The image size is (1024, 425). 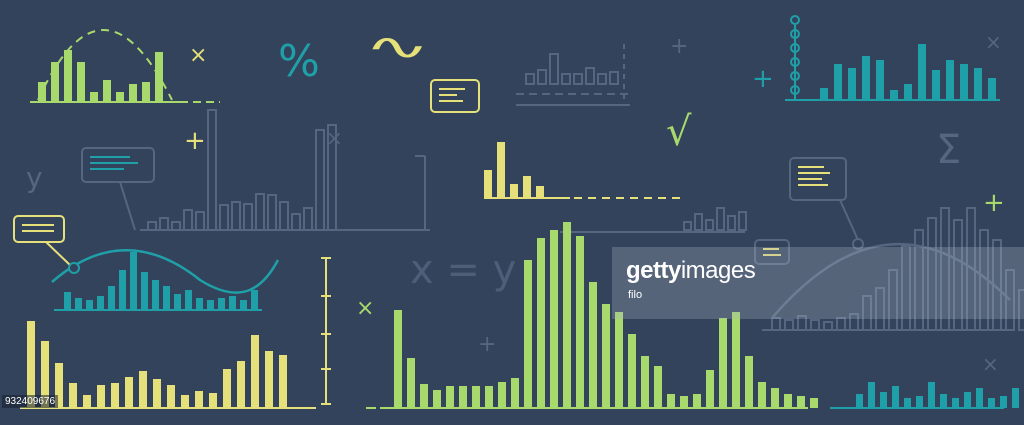 I want to click on watermark-panel: gettyimages filo, so click(x=818, y=283).